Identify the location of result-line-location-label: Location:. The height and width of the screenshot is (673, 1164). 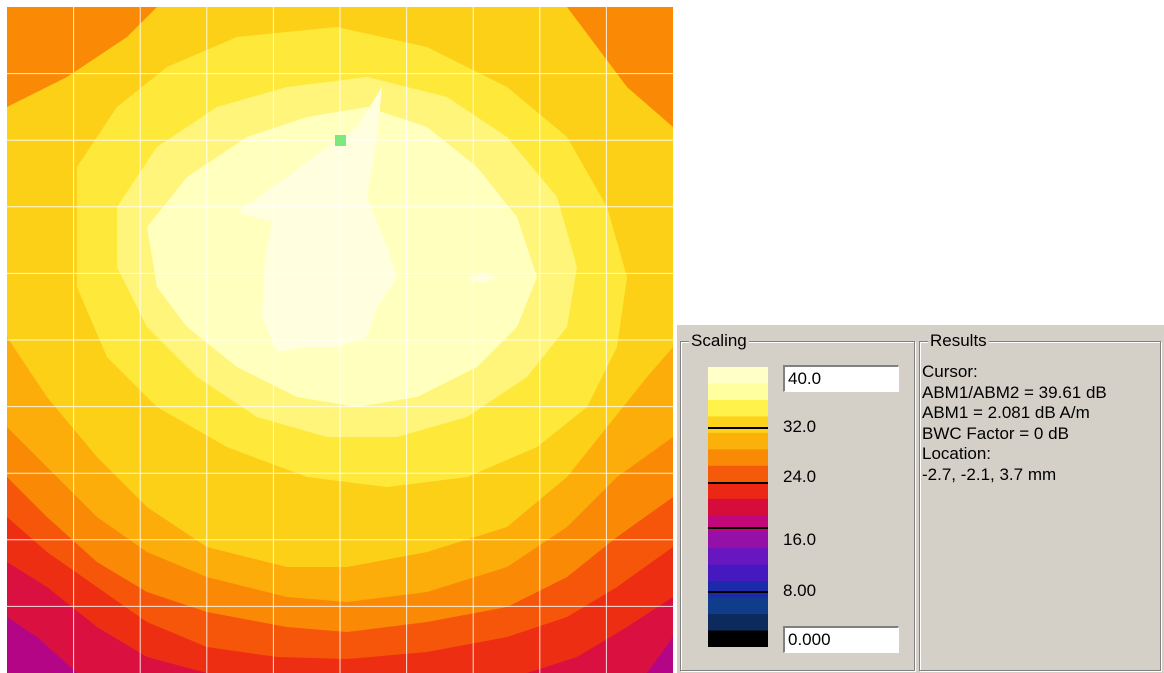
(956, 453).